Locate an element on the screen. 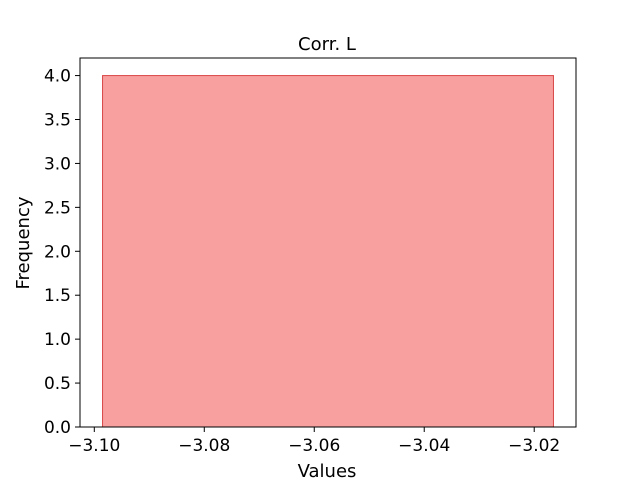  y-axis-ticks: 0.0 0.5 1.0 1.5 2.0 2.5 3.0 3.5 4.0 is located at coordinates (62, 252).